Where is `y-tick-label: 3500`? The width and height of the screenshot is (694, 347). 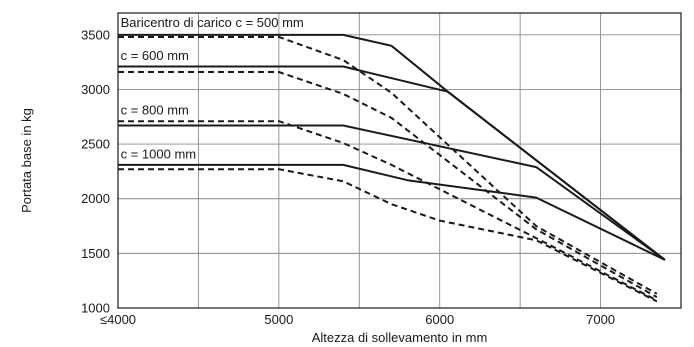 y-tick-label: 3500 is located at coordinates (95, 34).